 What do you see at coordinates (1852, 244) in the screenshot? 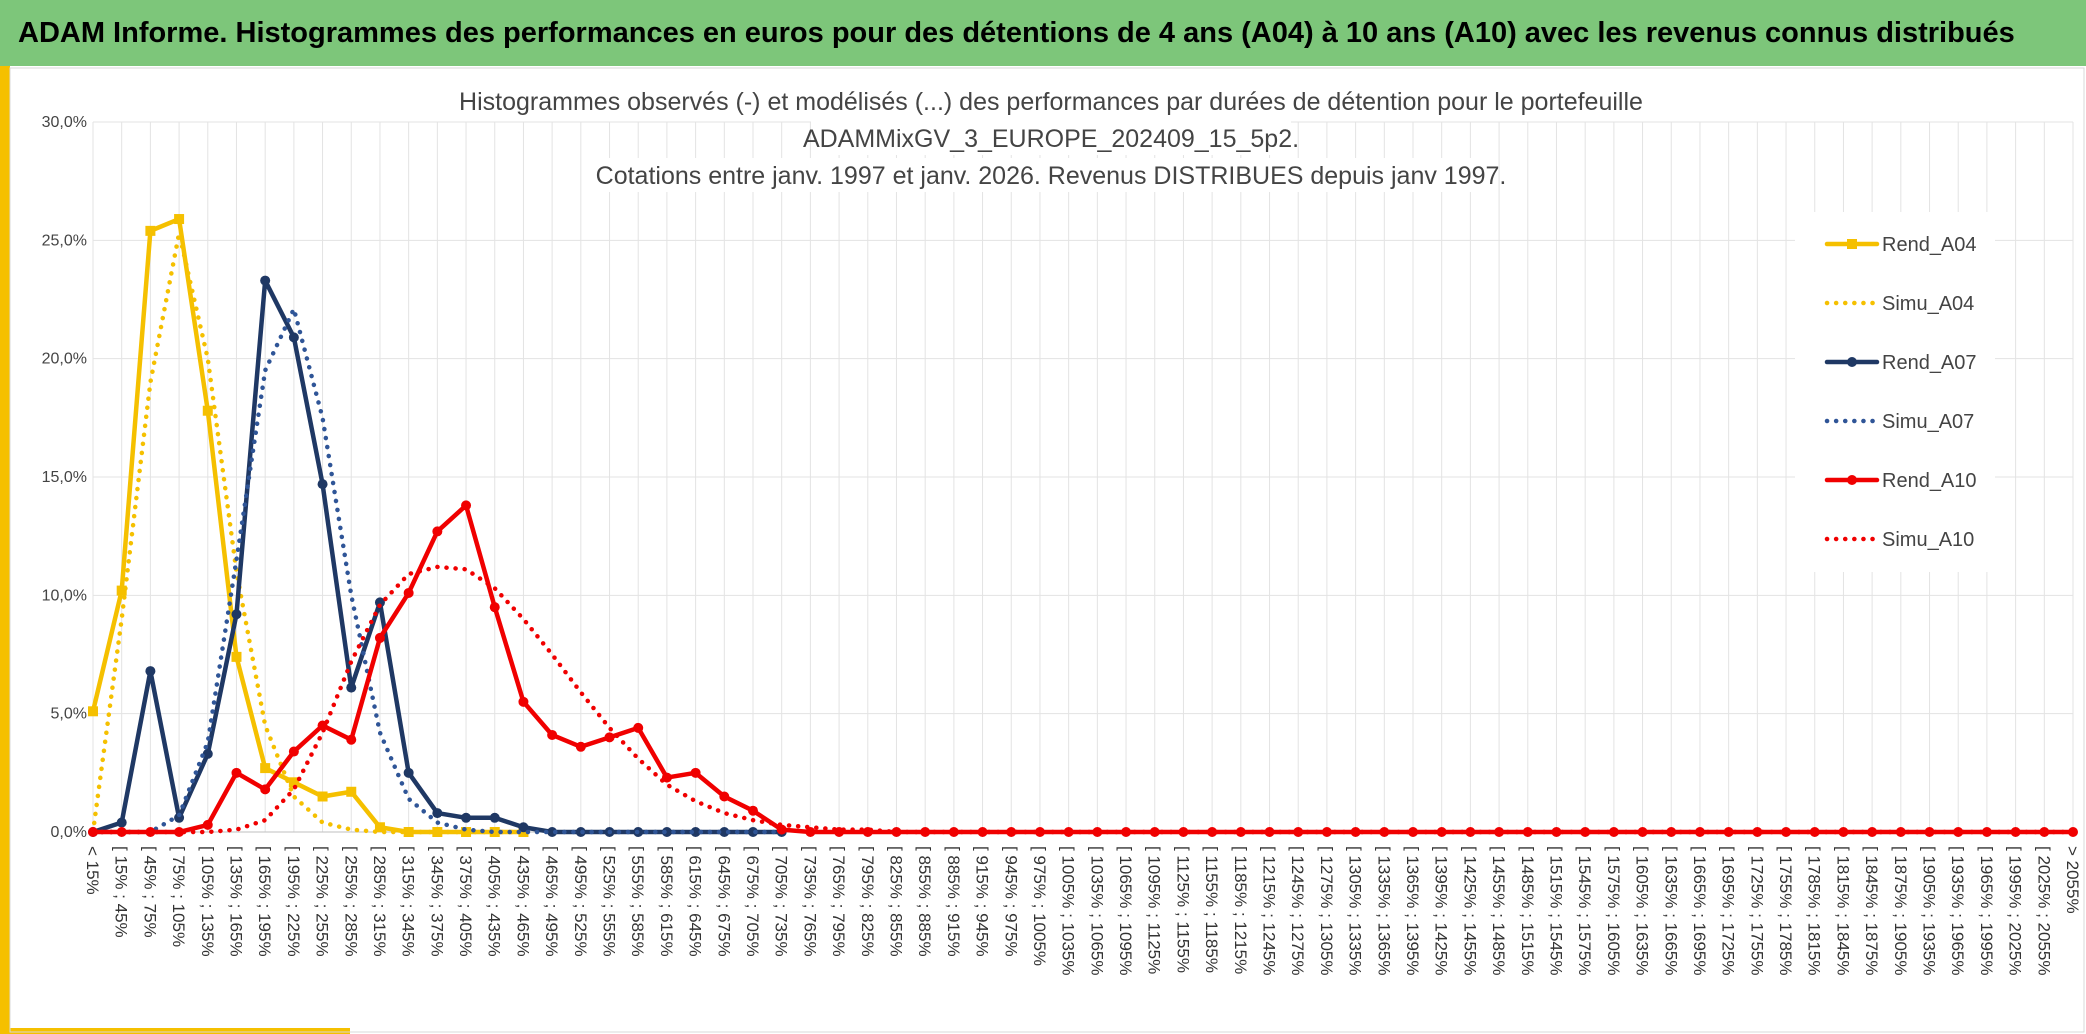
I see `legend-marker` at bounding box center [1852, 244].